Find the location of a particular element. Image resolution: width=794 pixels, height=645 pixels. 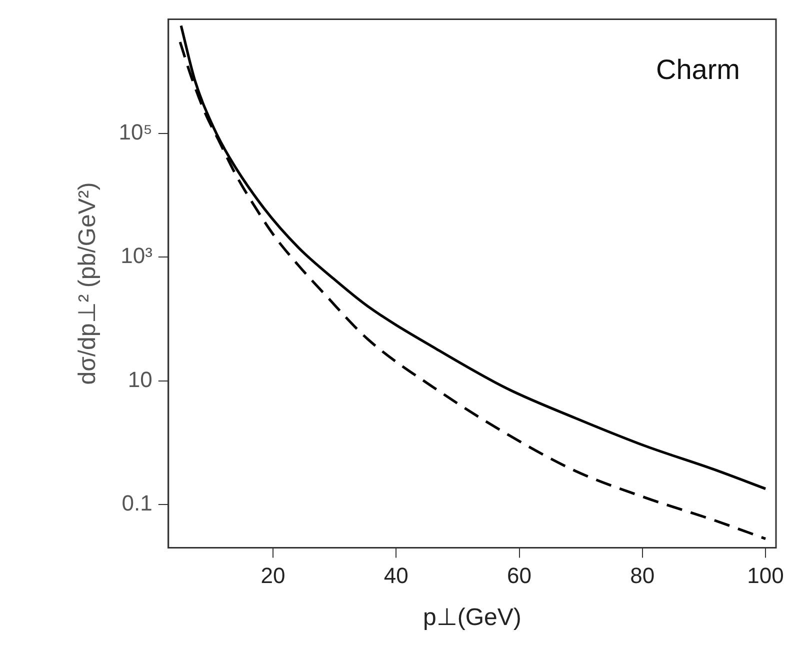

x-tick-label: 80 is located at coordinates (642, 575).